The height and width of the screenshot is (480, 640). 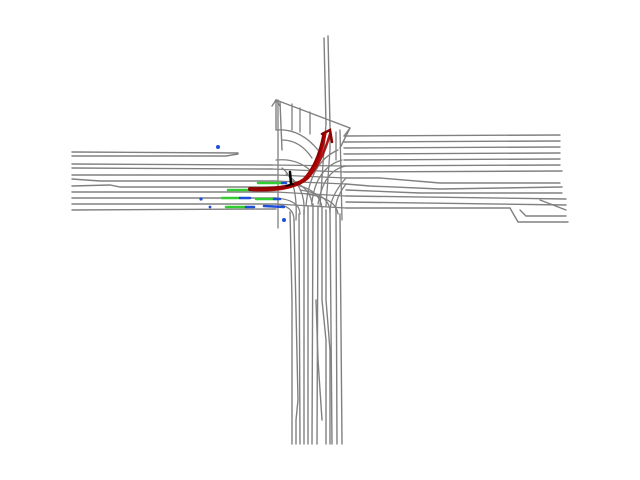 I want to click on west-approach-lanes, so click(x=174, y=181).